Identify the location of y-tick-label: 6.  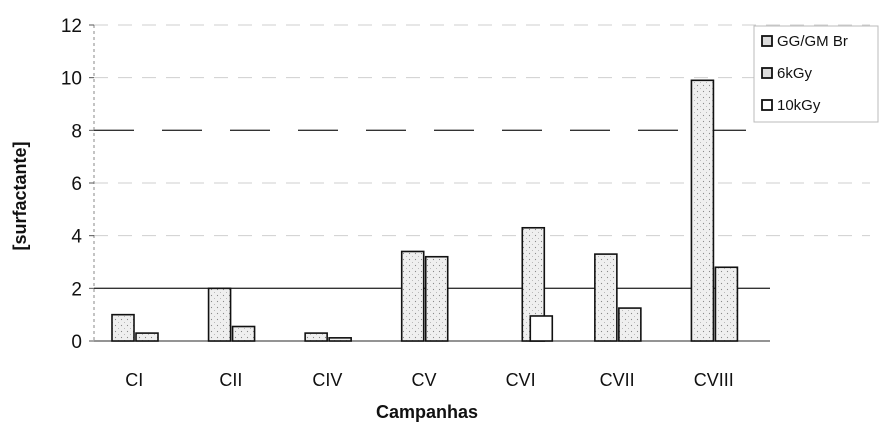
(76, 184).